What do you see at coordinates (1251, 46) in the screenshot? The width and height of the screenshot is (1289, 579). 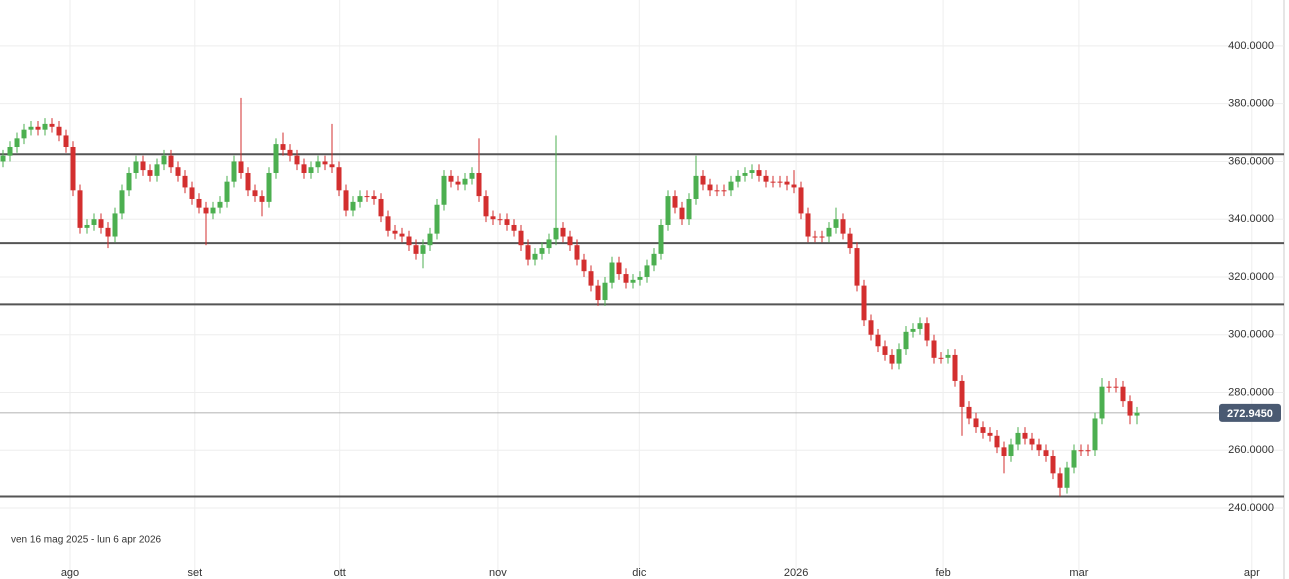 I see `y-tick-label: 400.0000` at bounding box center [1251, 46].